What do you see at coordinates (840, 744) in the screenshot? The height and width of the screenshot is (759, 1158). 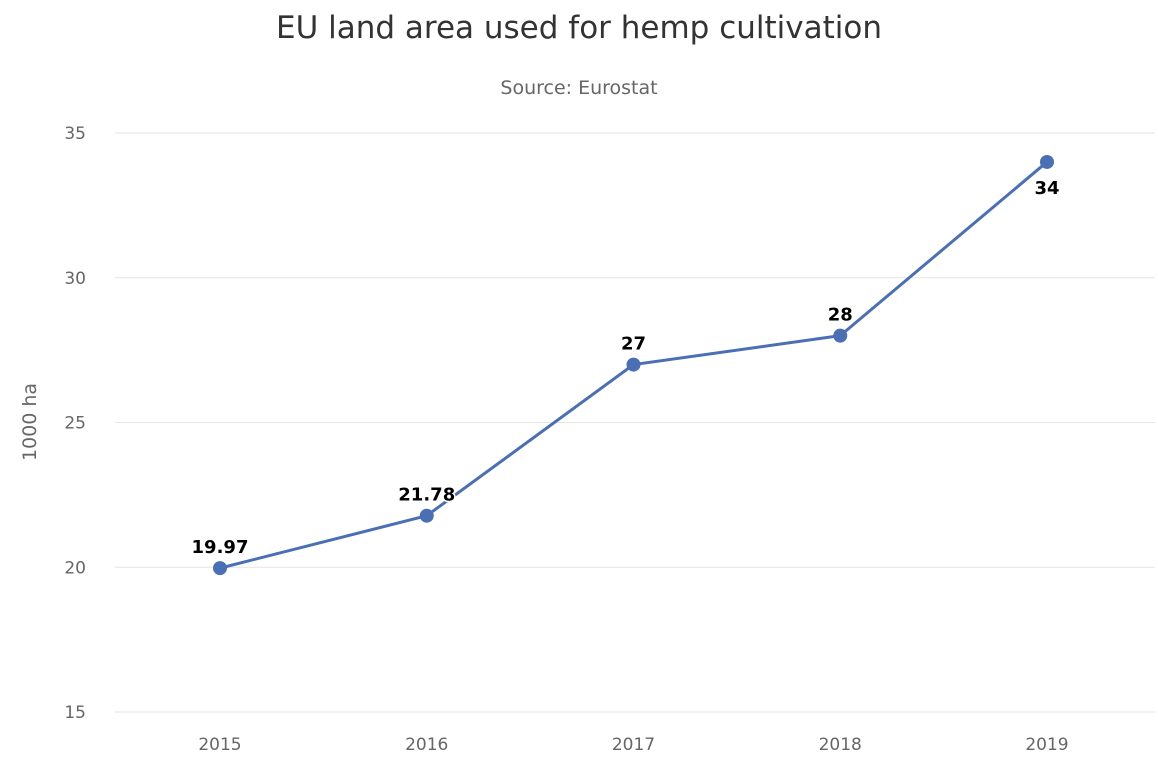 I see `x-tick-label: 2018` at bounding box center [840, 744].